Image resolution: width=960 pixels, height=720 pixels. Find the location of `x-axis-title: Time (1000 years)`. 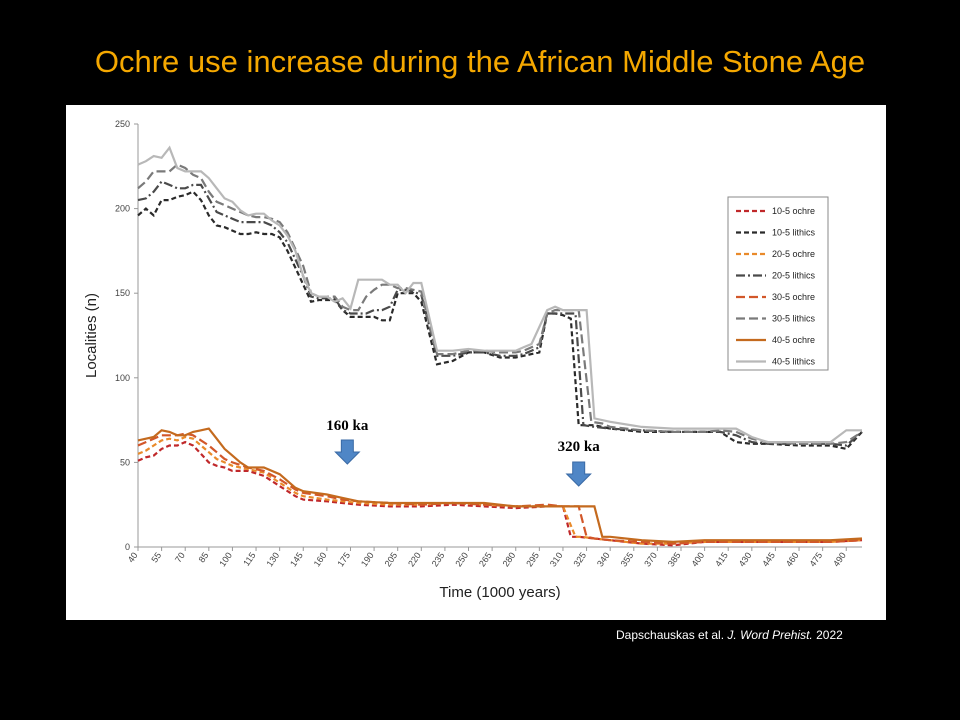

x-axis-title: Time (1000 years) is located at coordinates (499, 592).